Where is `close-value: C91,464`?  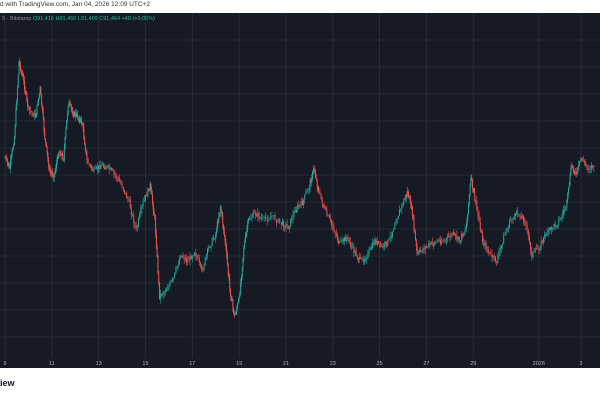 close-value: C91,464 is located at coordinates (110, 19).